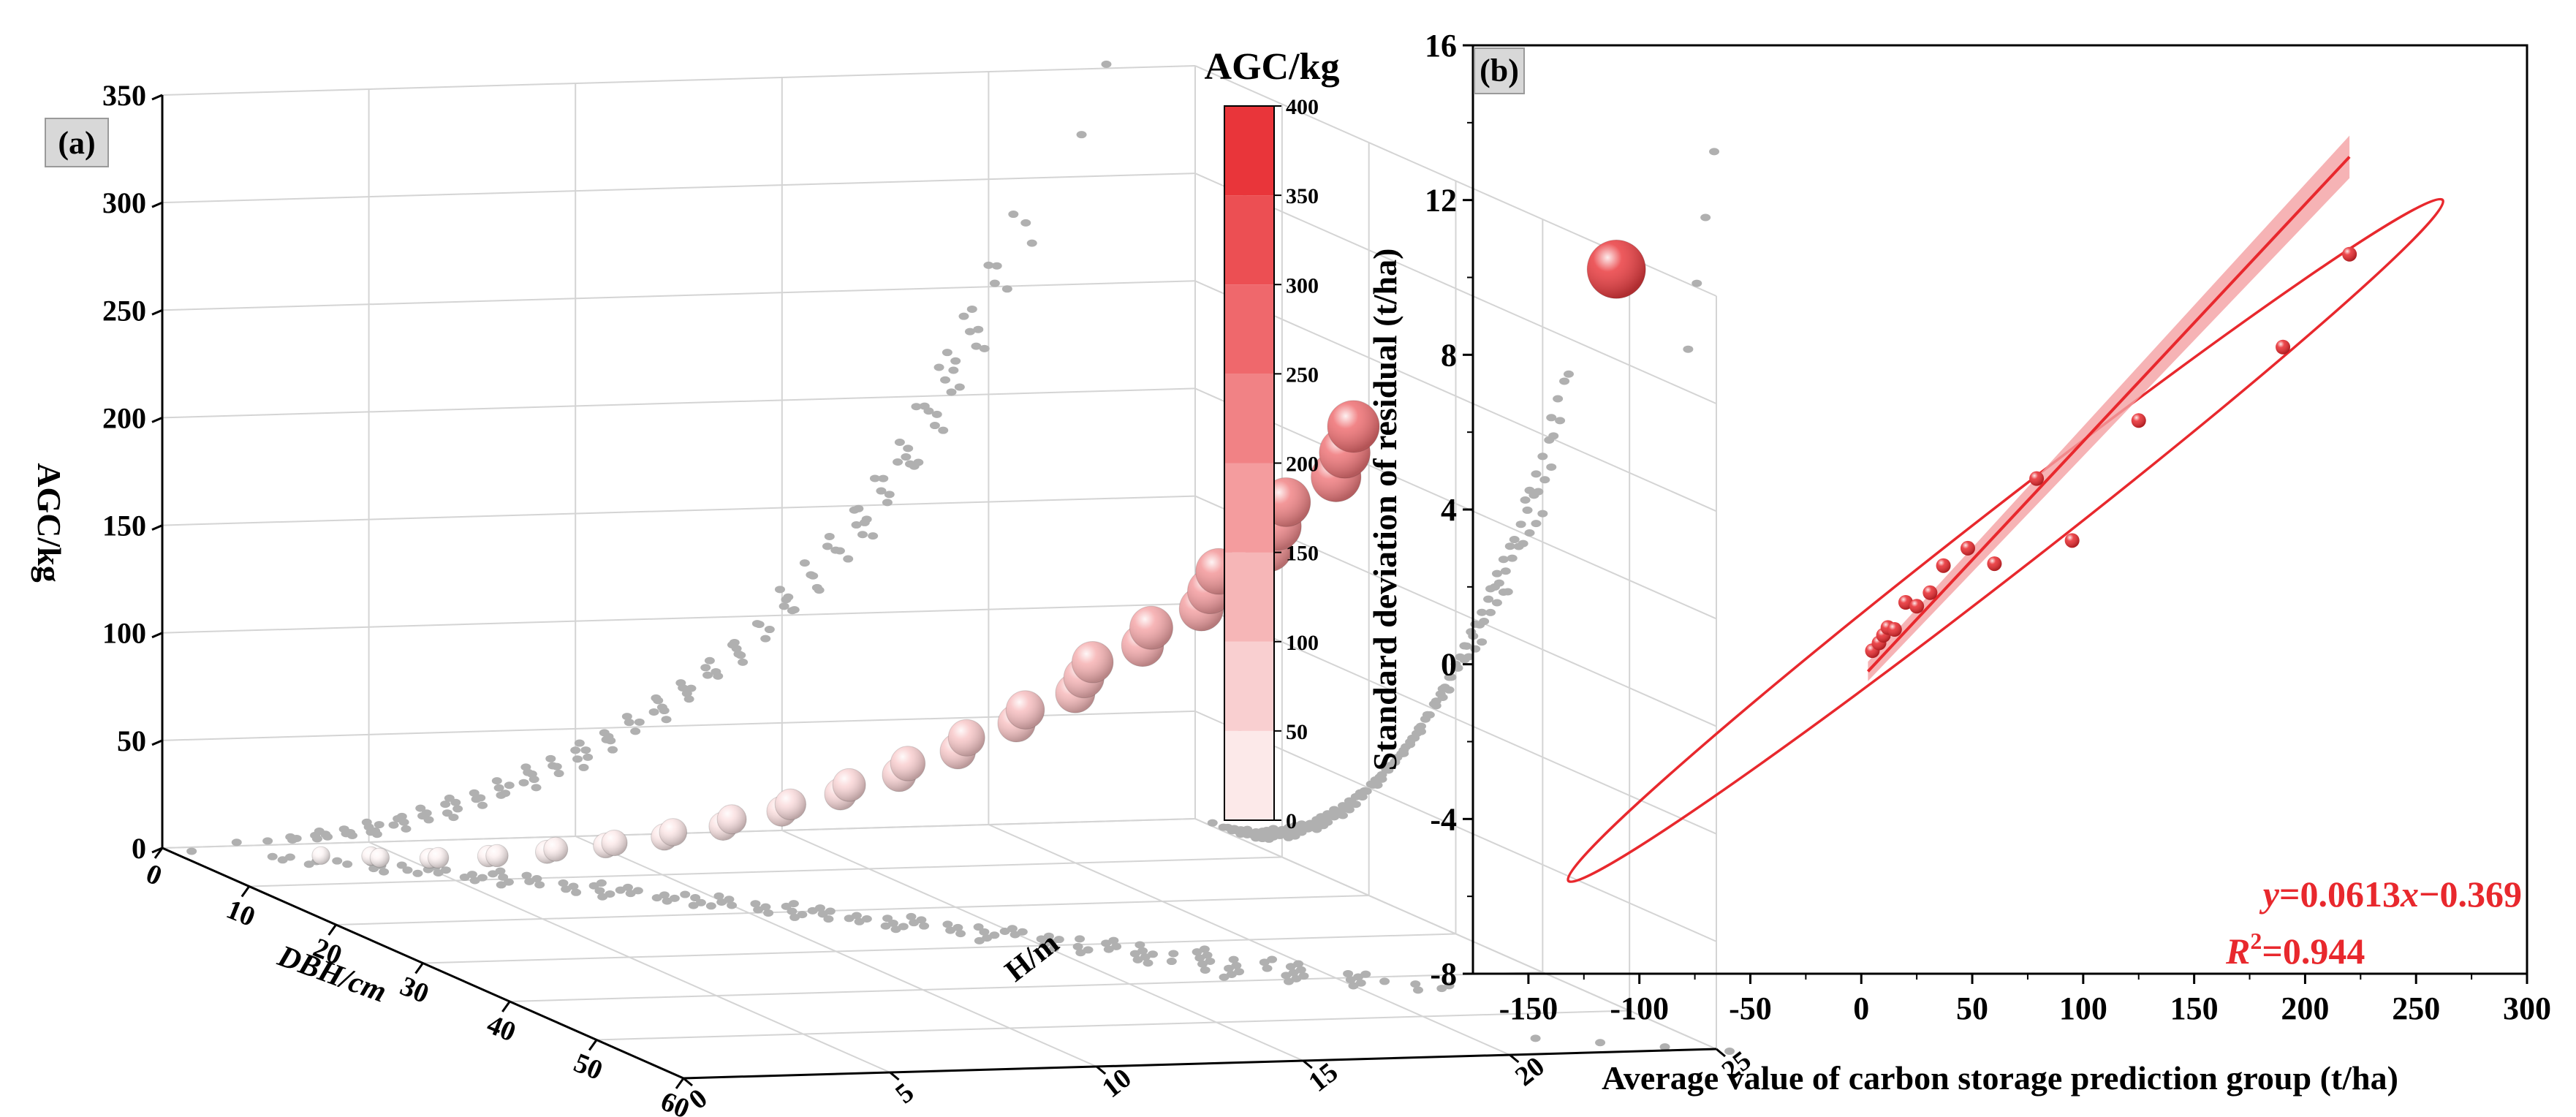 The image size is (2576, 1117). I want to click on fit-line, so click(2108, 415).